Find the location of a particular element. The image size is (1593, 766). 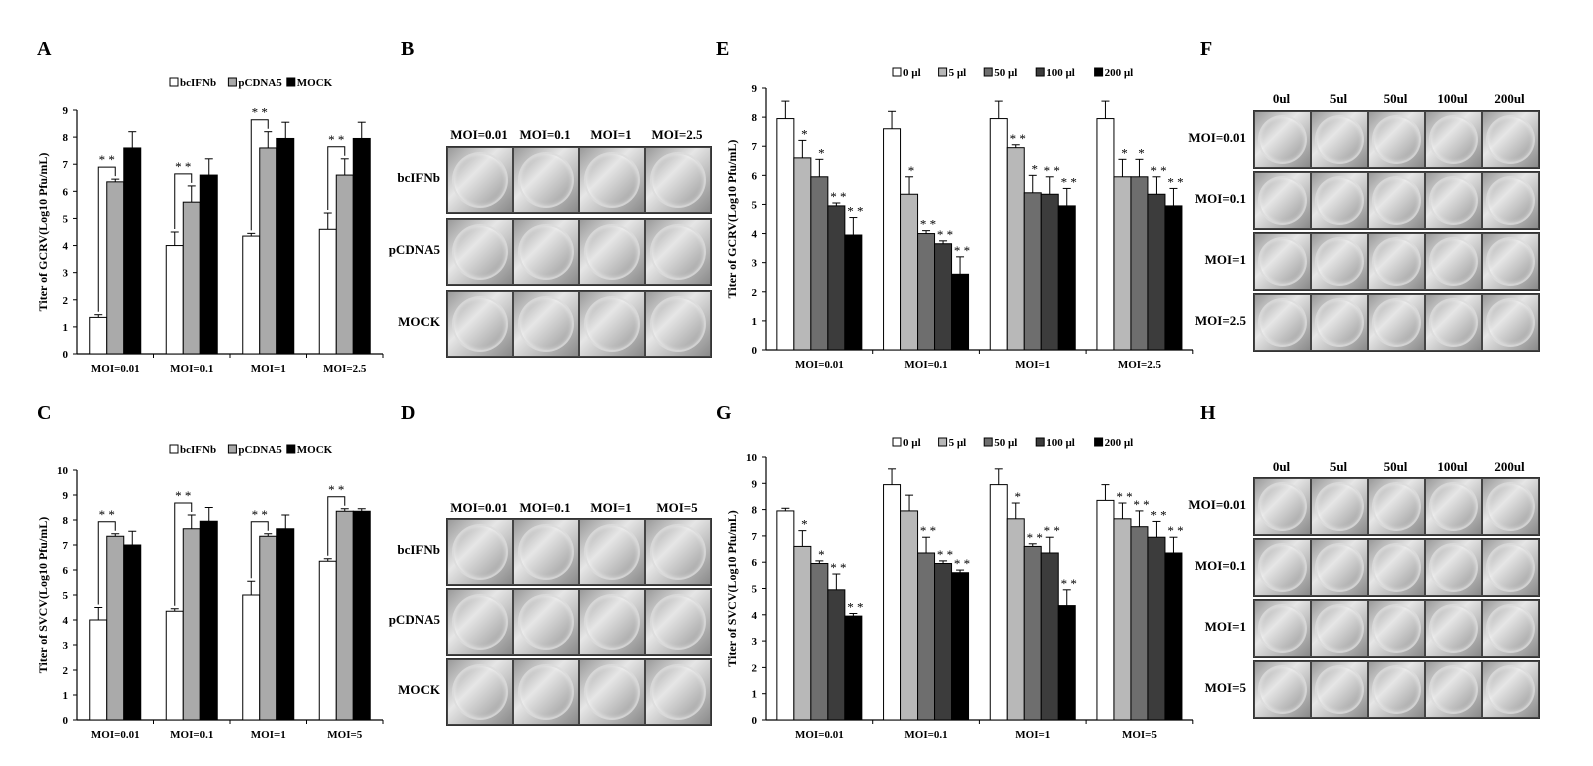

y-tick-label-g: 2 is located at coordinates (755, 668).